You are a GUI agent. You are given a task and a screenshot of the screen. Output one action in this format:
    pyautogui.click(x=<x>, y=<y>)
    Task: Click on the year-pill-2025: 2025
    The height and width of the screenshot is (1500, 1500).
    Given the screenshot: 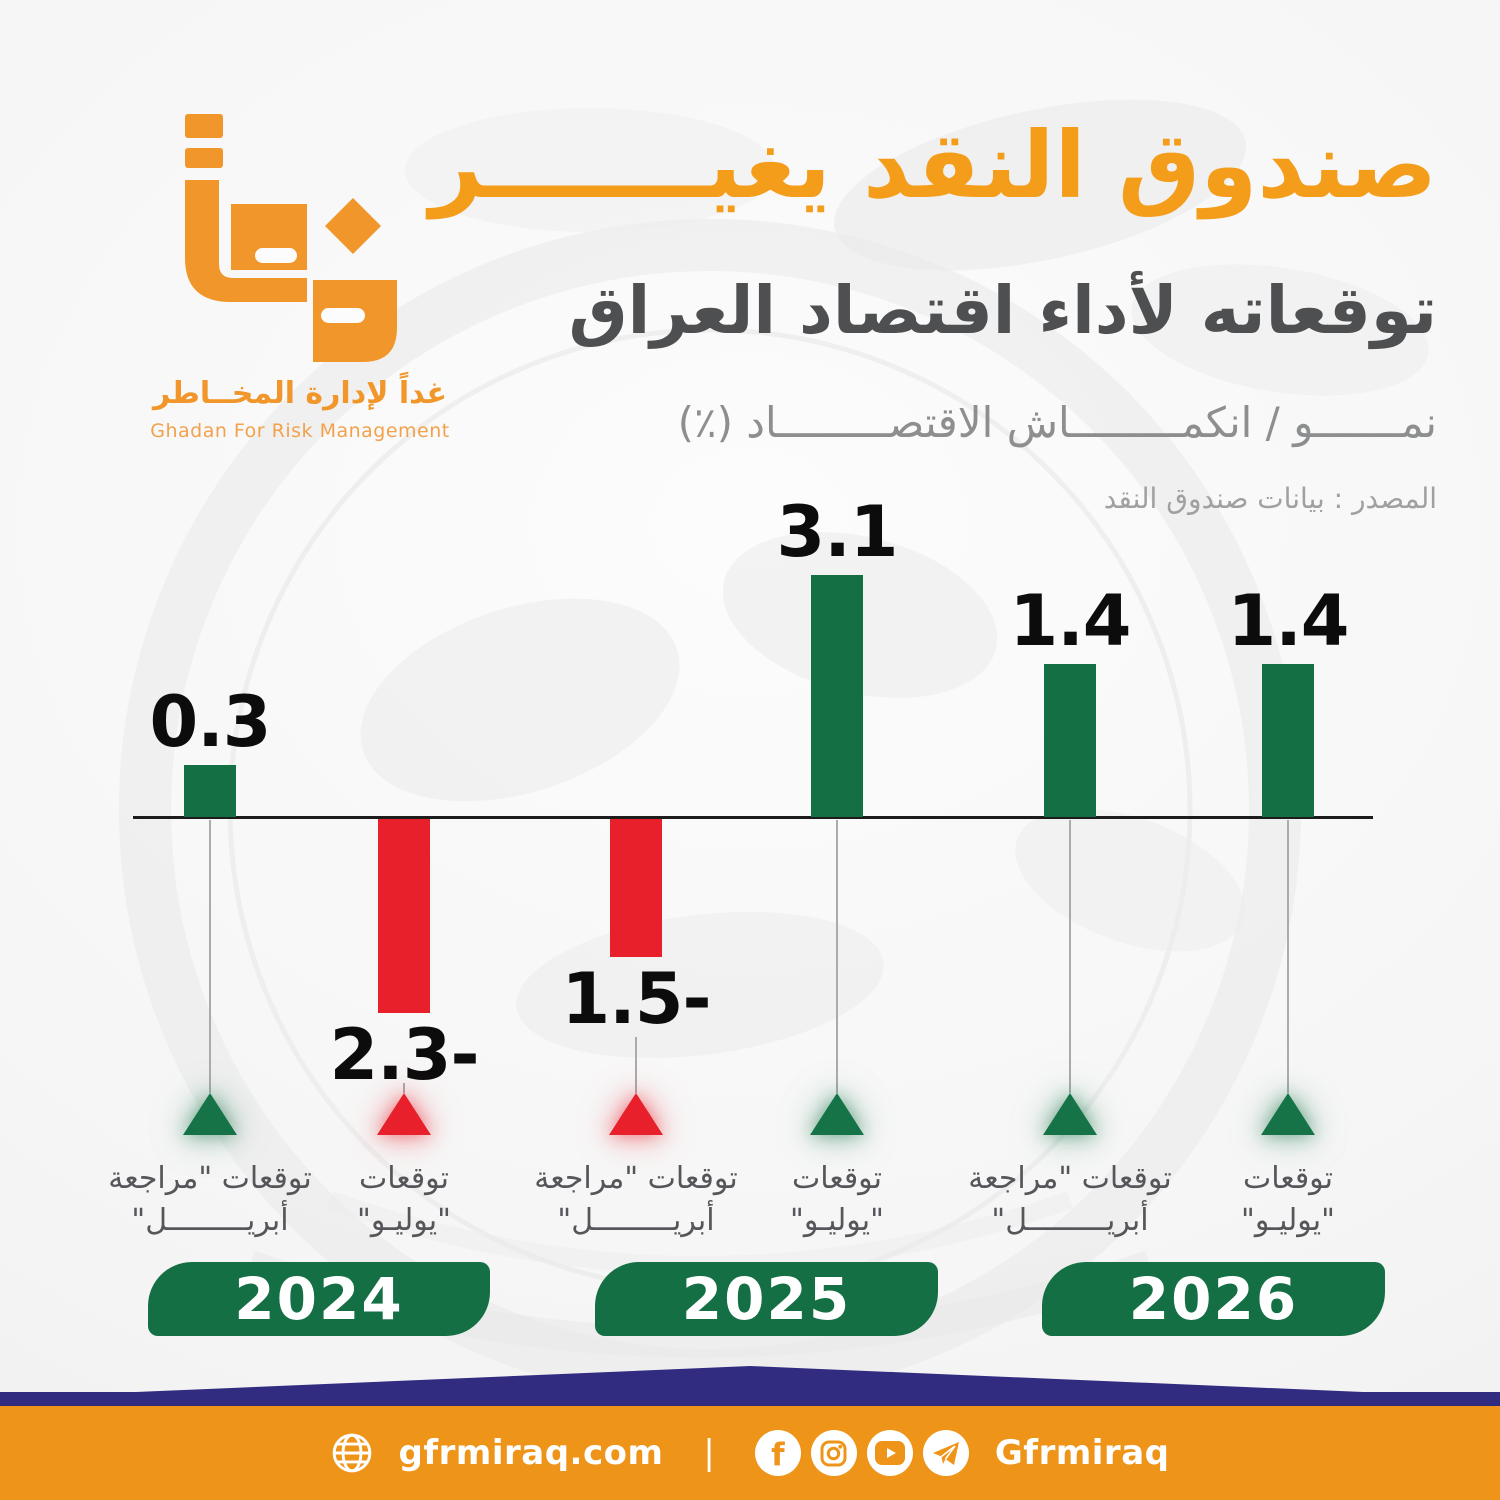 What is the action you would take?
    pyautogui.click(x=766, y=1299)
    